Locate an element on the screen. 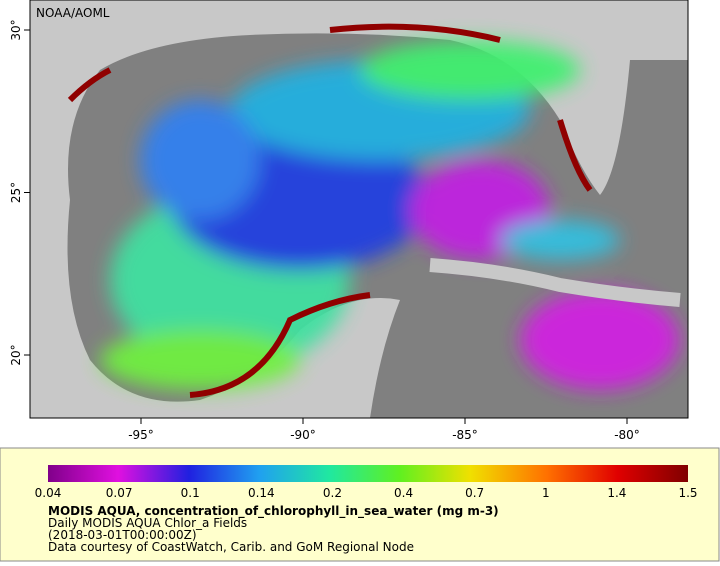 The height and width of the screenshot is (566, 720). credit: NOAA/AOML is located at coordinates (73, 13).